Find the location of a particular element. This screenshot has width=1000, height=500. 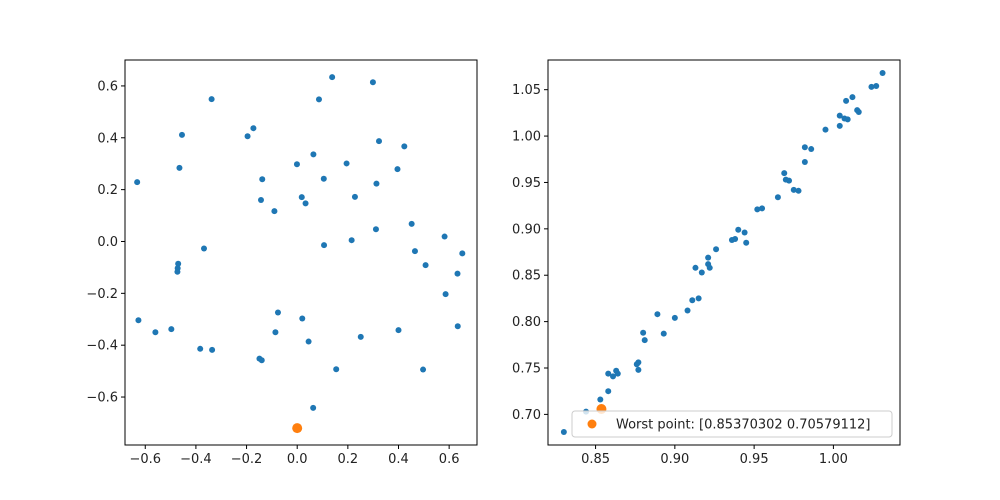

y-tick-label: 0.90 is located at coordinates (526, 229).